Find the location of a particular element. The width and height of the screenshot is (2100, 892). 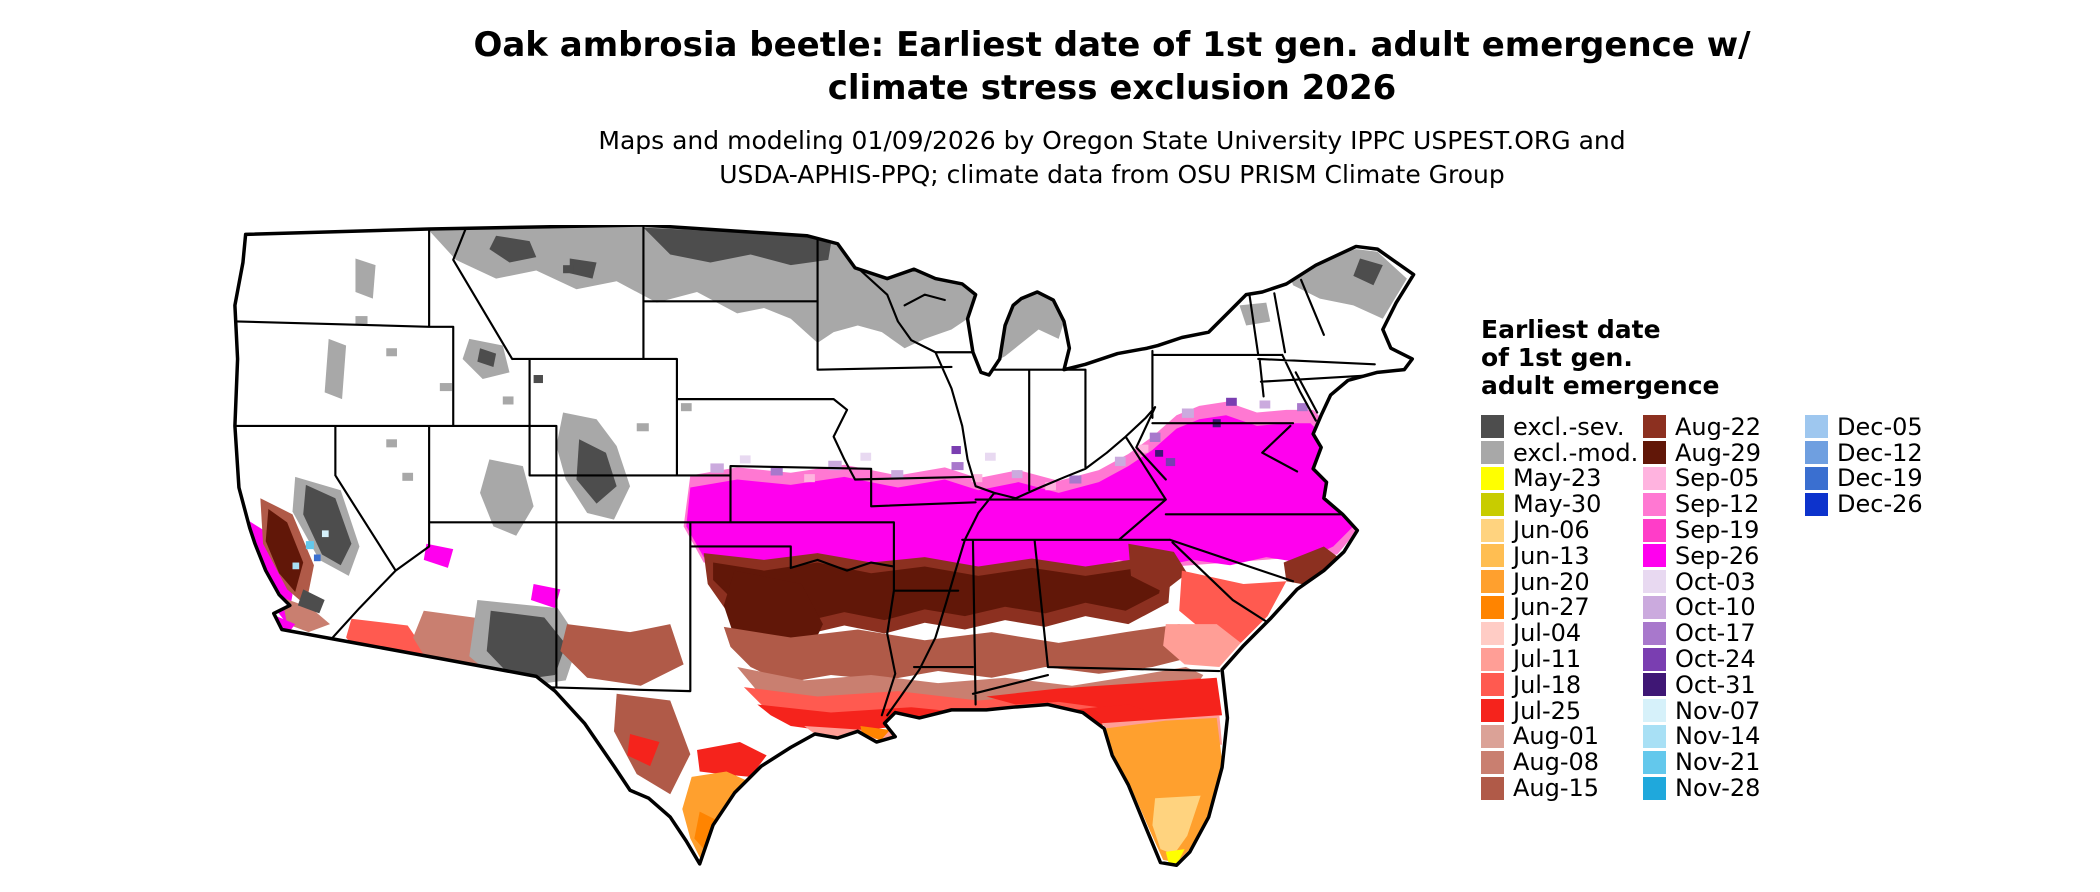

region-la-delta-orange is located at coordinates (875, 733).